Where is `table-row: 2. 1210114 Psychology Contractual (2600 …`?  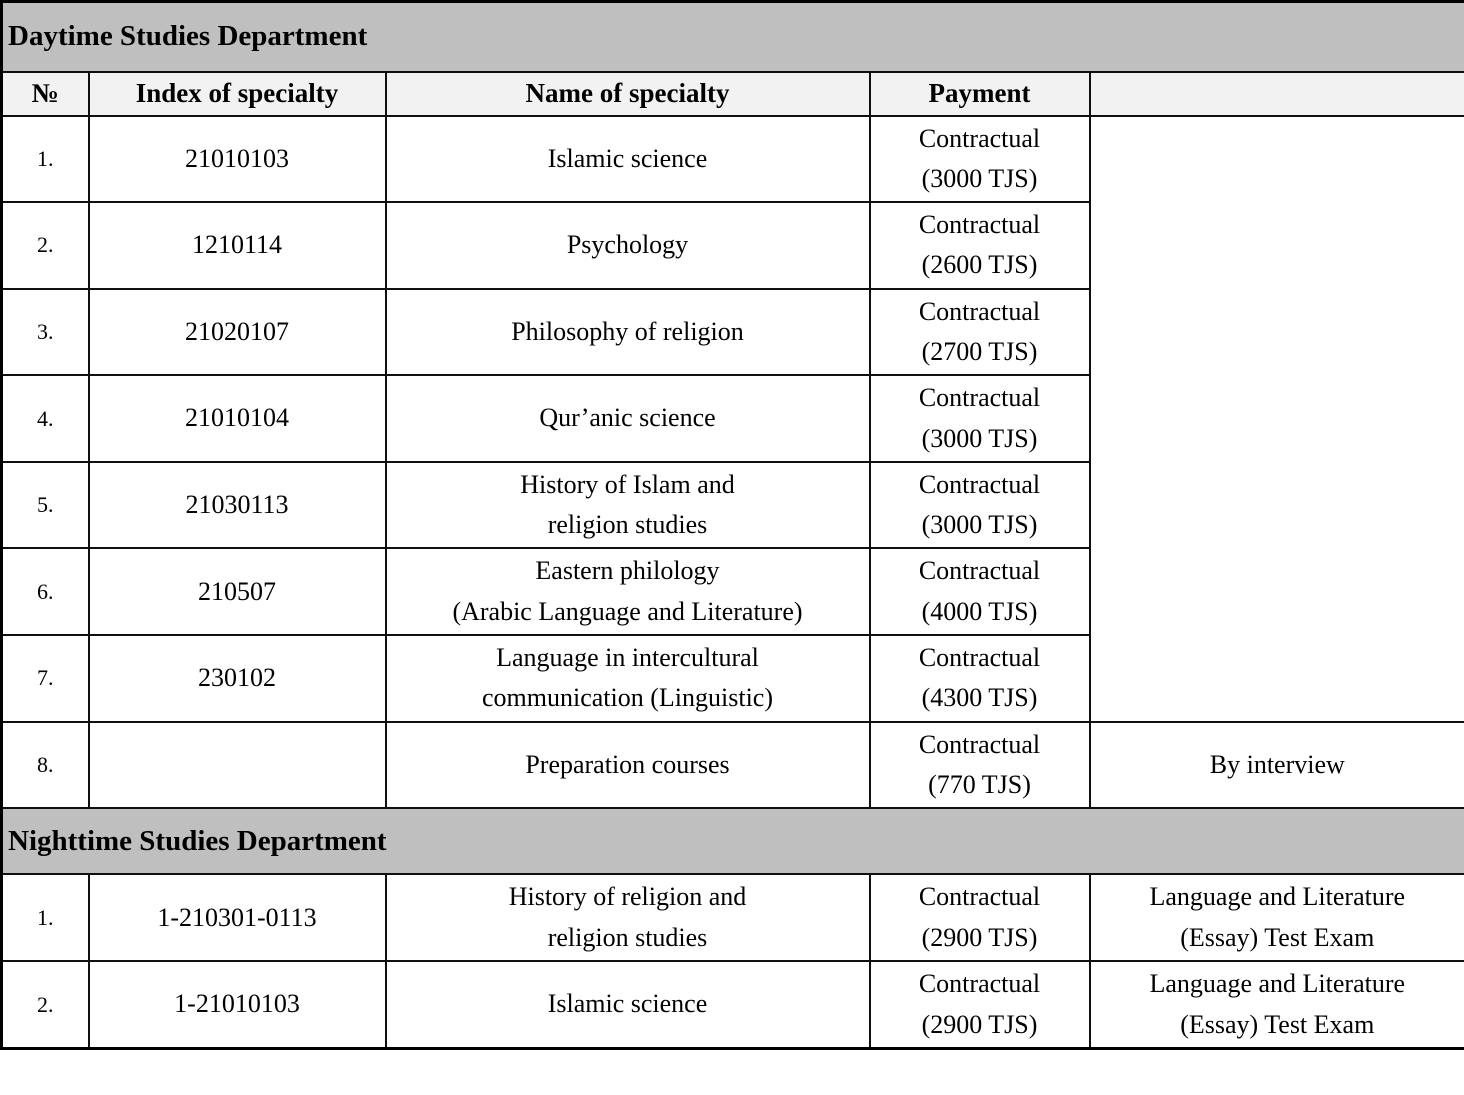 table-row: 2. 1210114 Psychology Contractual (2600 … is located at coordinates (732, 245).